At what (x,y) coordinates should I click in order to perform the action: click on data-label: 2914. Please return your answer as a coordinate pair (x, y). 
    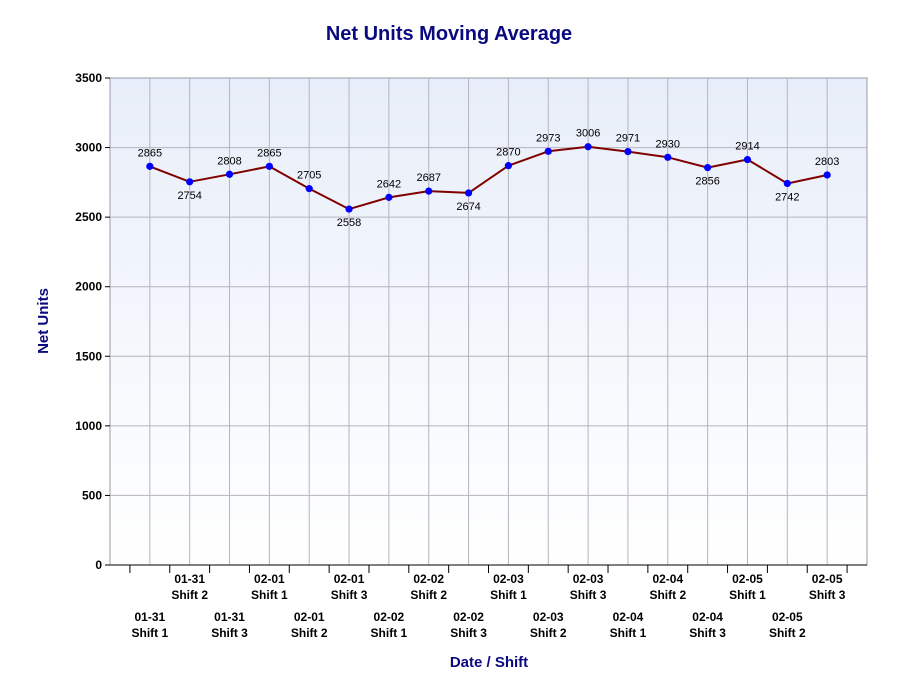
    Looking at the image, I should click on (747, 147).